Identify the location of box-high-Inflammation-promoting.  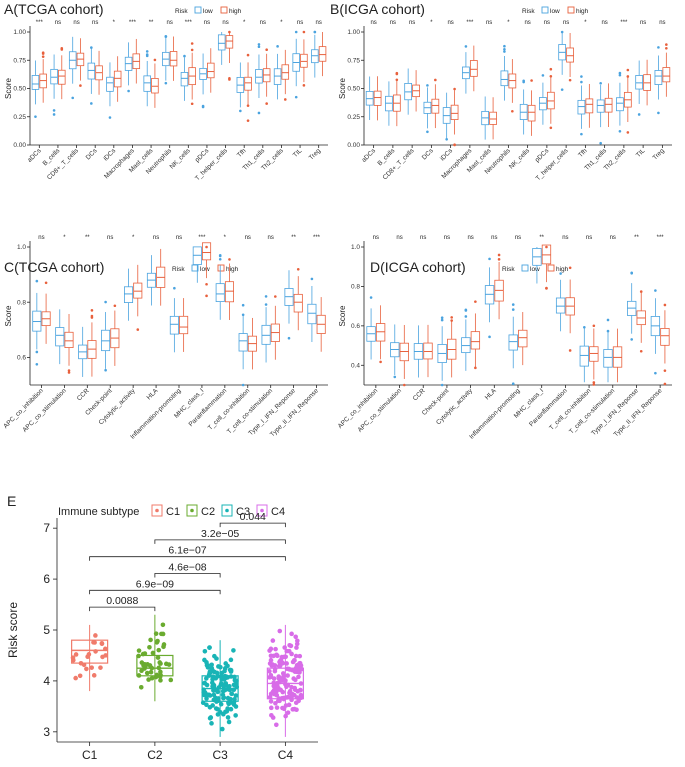
(523, 338).